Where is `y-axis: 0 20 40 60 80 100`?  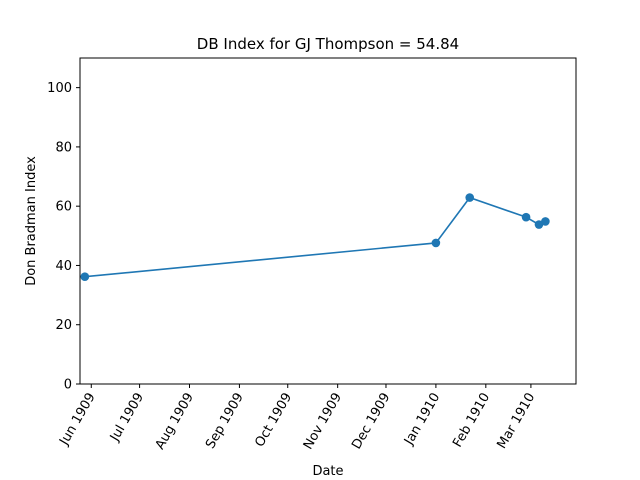
y-axis: 0 20 40 60 80 100 is located at coordinates (63, 237).